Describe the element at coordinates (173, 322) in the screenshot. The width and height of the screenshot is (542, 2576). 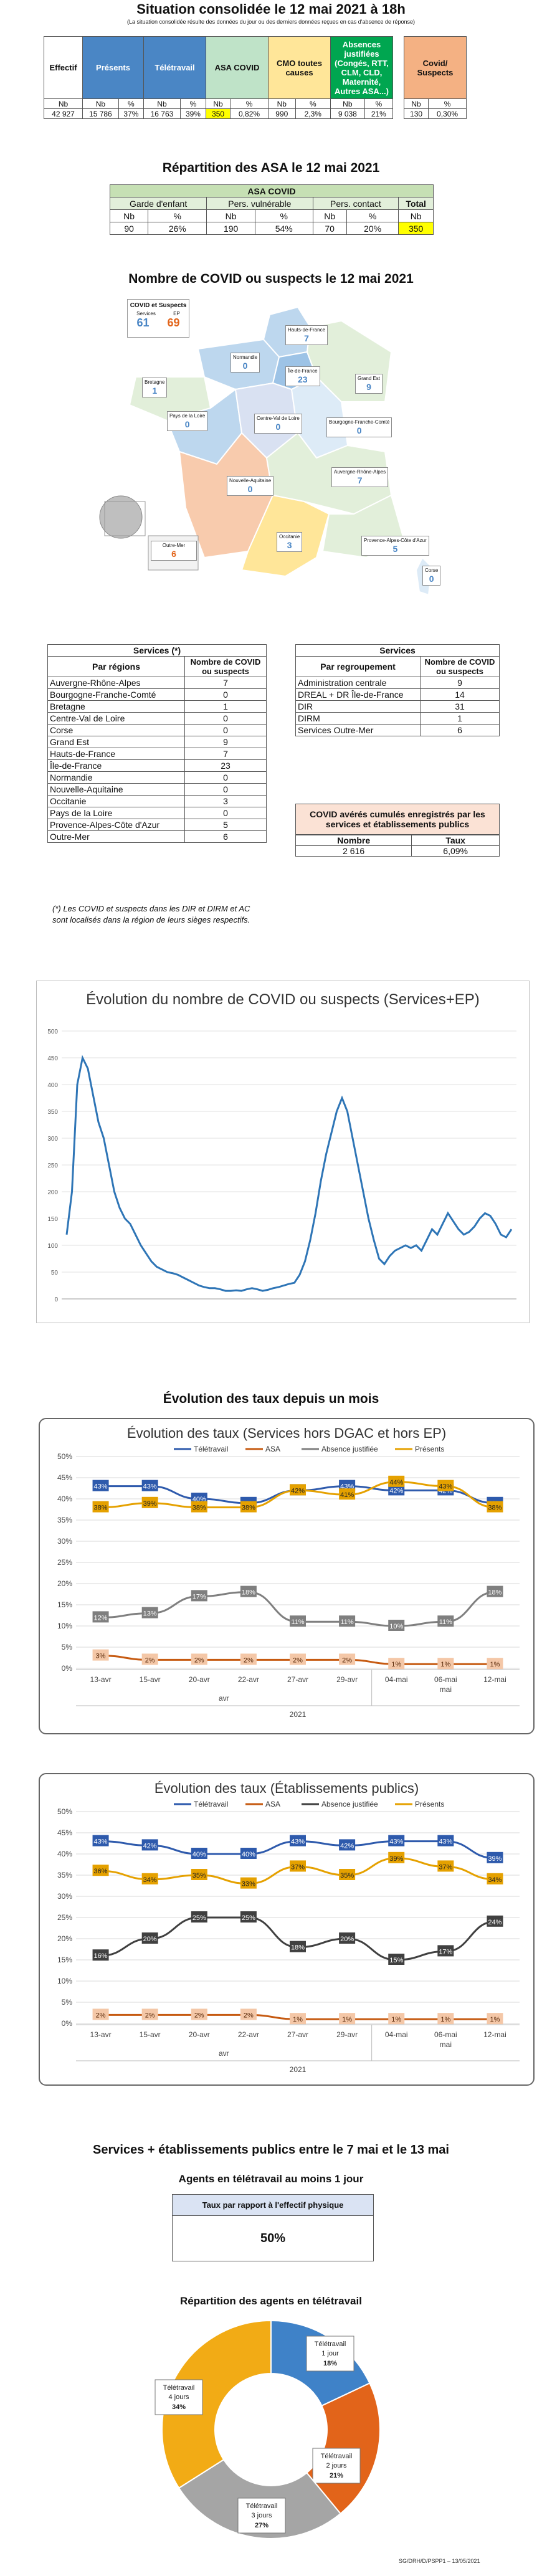
I see `map-legend-b-value: 69` at that location.